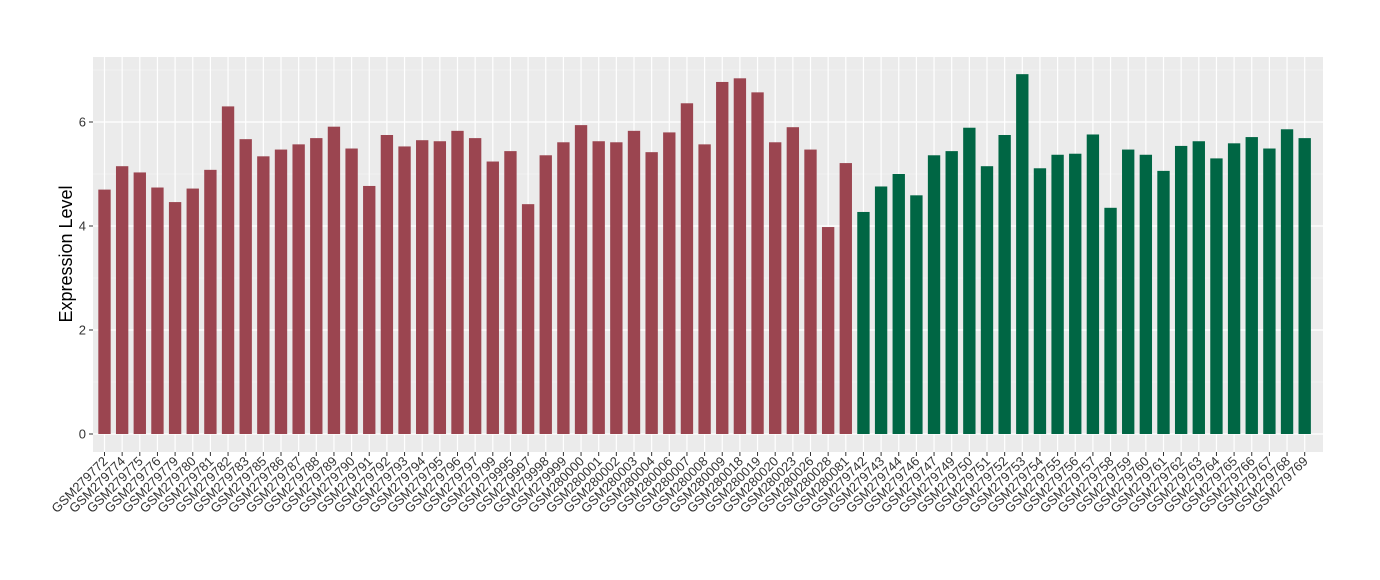  What do you see at coordinates (545, 294) in the screenshot?
I see `bar-GSM279998` at bounding box center [545, 294].